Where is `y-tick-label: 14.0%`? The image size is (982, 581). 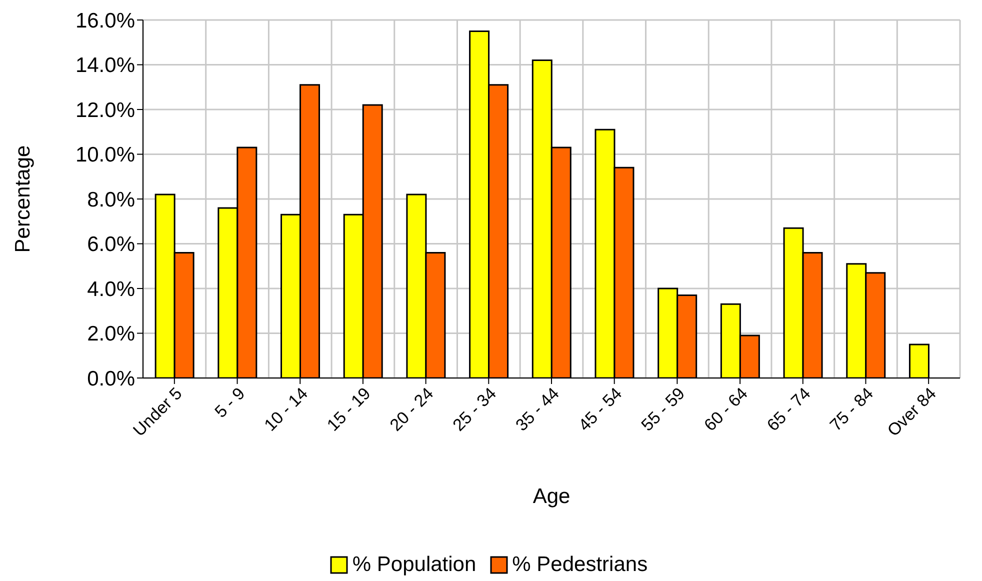
y-tick-label: 14.0% is located at coordinates (105, 66).